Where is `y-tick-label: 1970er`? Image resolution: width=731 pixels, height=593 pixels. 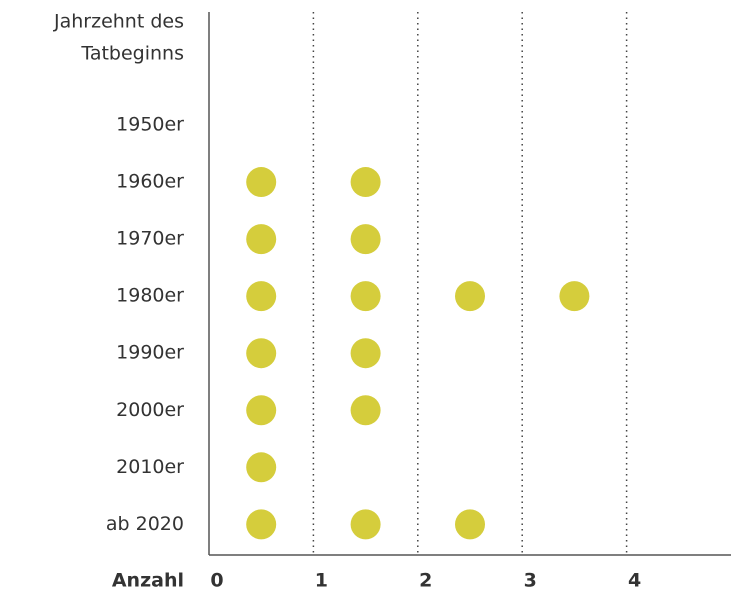
y-tick-label: 1970er is located at coordinates (150, 239).